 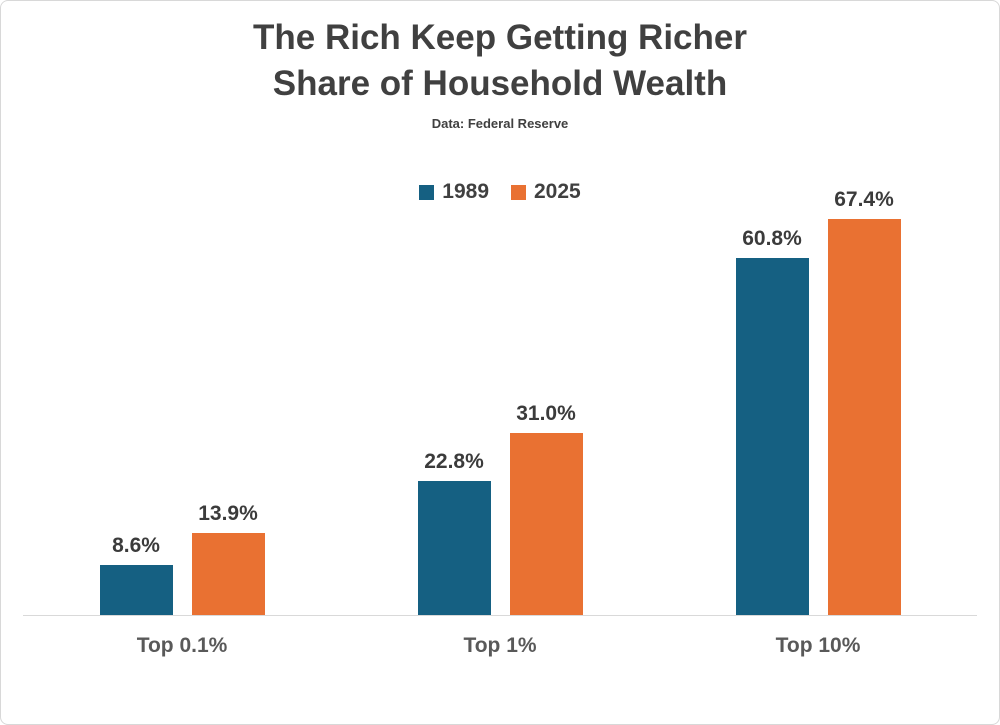 I want to click on bar-wrap-1989-top-1: 22.8%, so click(x=454, y=532).